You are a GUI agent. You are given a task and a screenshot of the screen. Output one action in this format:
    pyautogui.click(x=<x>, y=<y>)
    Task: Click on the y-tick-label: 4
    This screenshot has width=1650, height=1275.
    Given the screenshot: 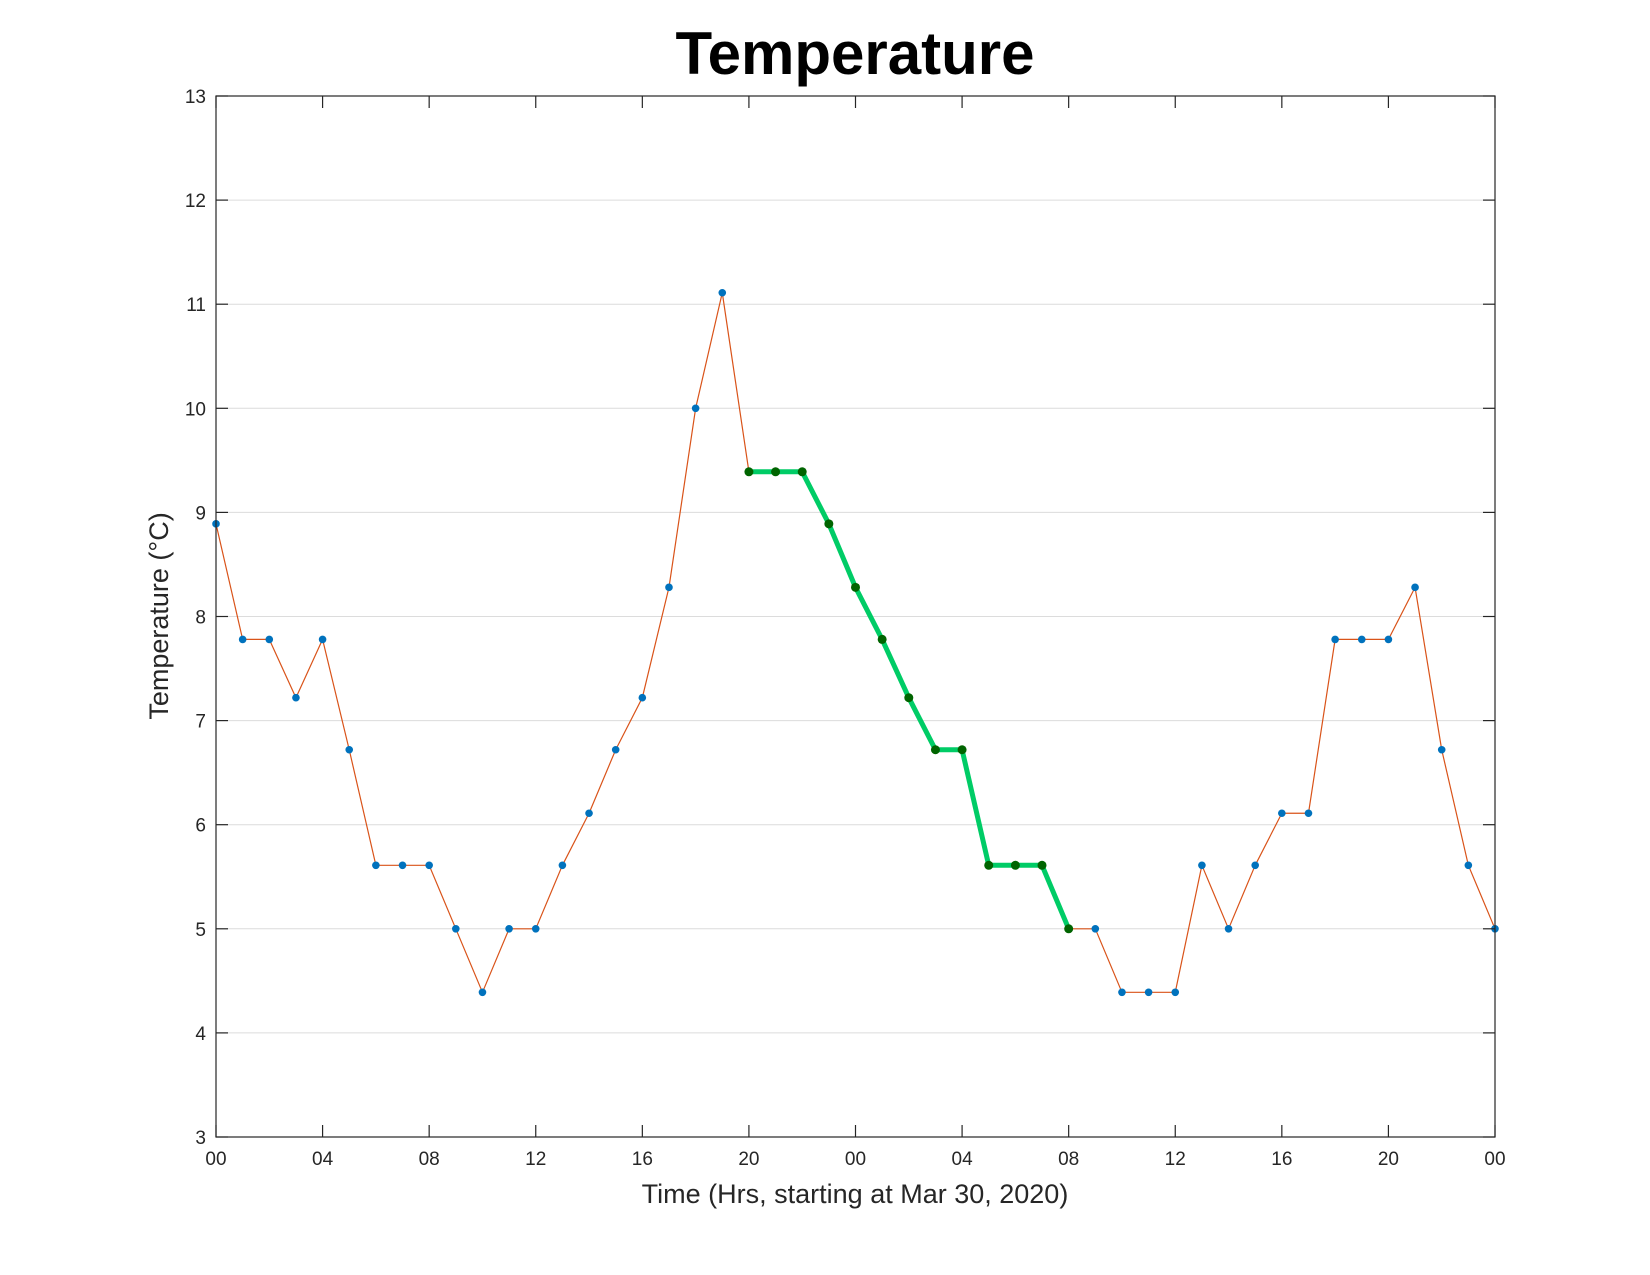 What is the action you would take?
    pyautogui.click(x=200, y=1034)
    